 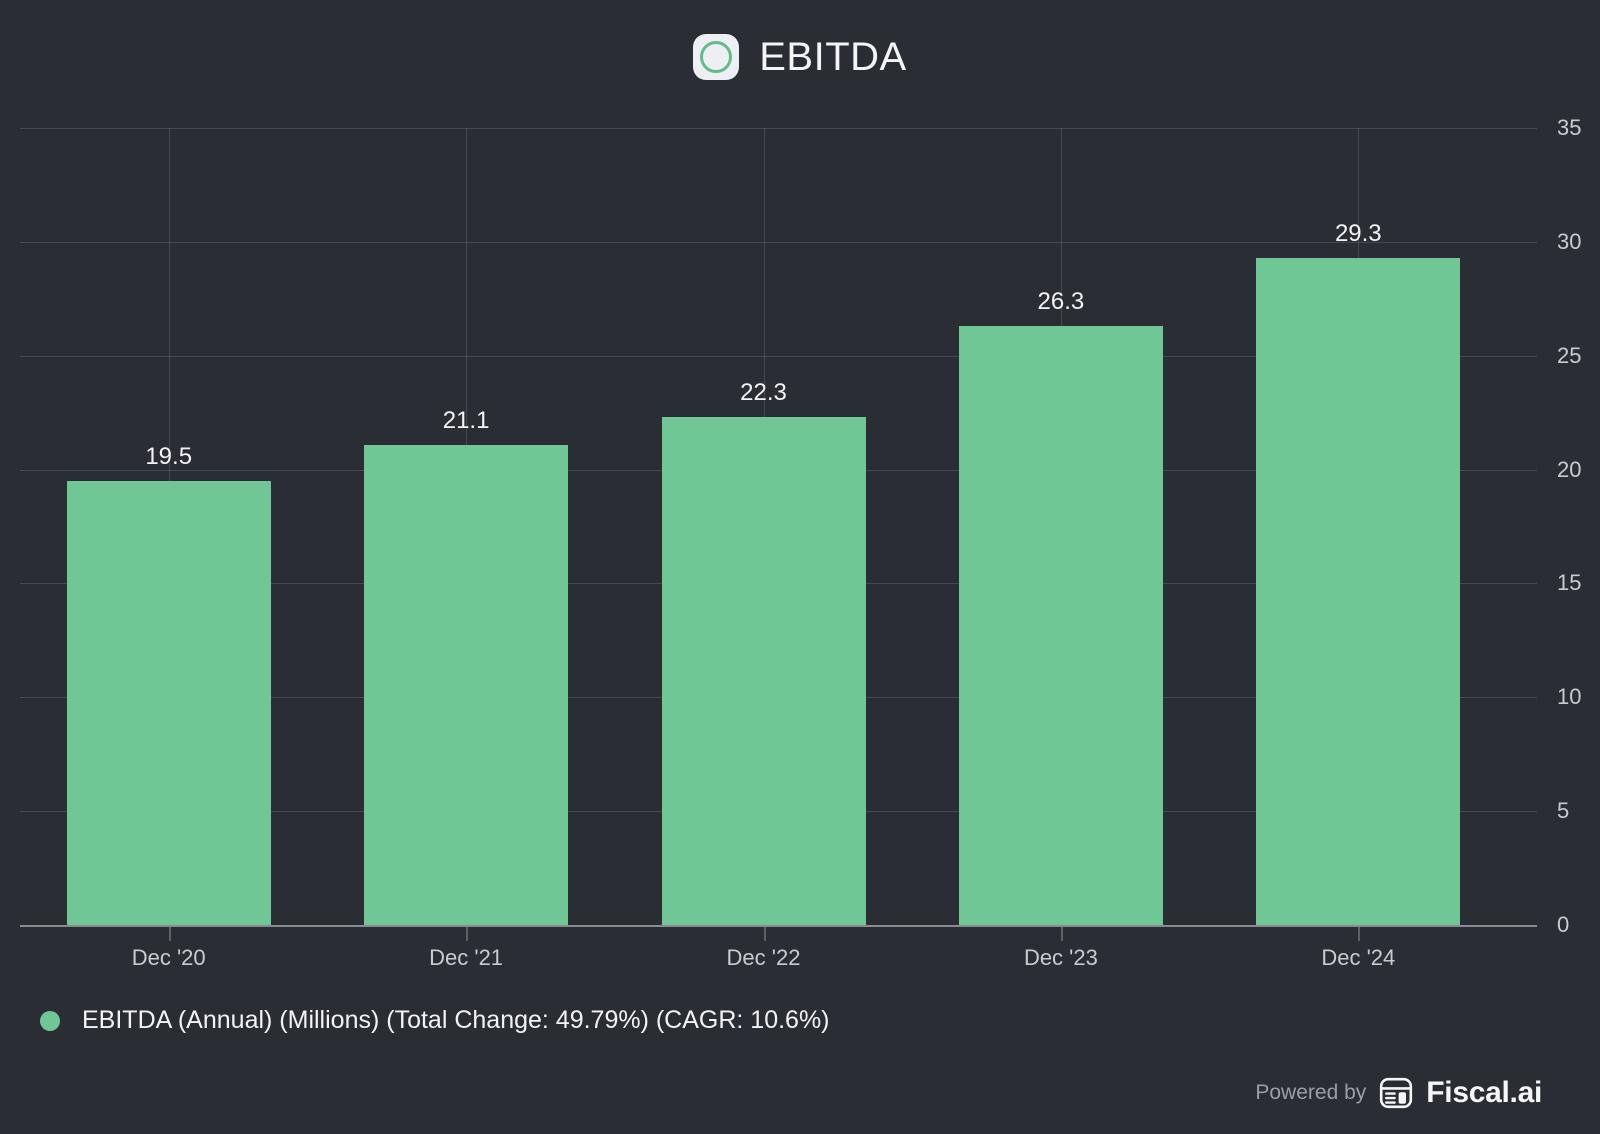 I want to click on bar-value-label: 26.3, so click(x=1061, y=302).